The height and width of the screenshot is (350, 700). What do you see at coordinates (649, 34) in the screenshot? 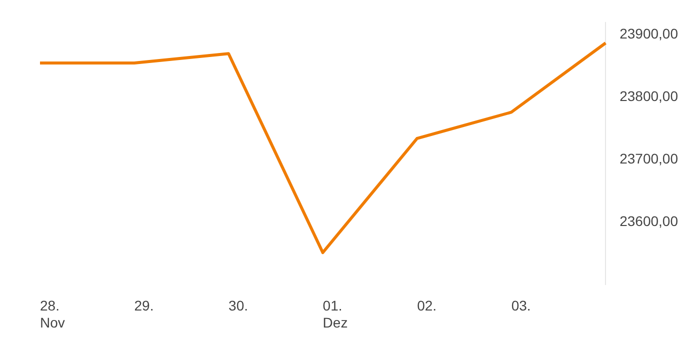
I see `y-tick-label: 23900,00` at bounding box center [649, 34].